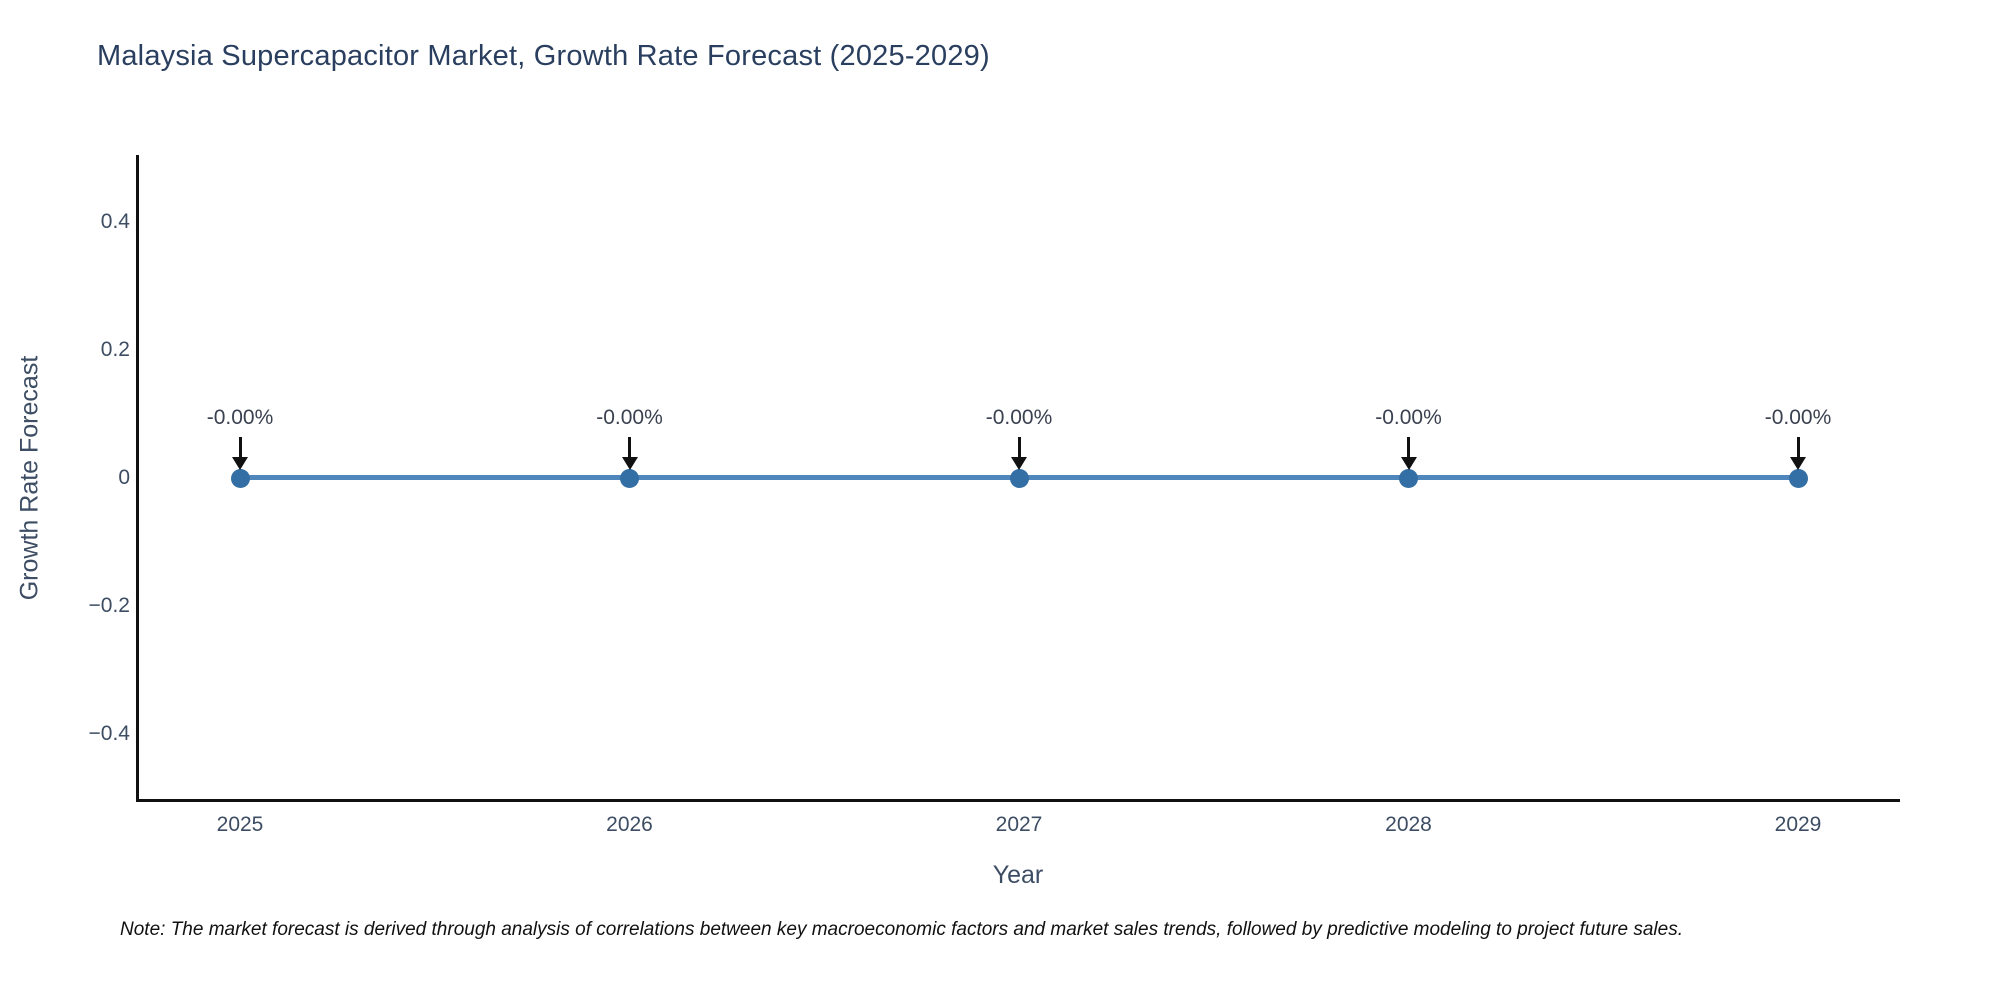 Image resolution: width=2000 pixels, height=1000 pixels. What do you see at coordinates (115, 221) in the screenshot?
I see `y-tick-label: 0.4` at bounding box center [115, 221].